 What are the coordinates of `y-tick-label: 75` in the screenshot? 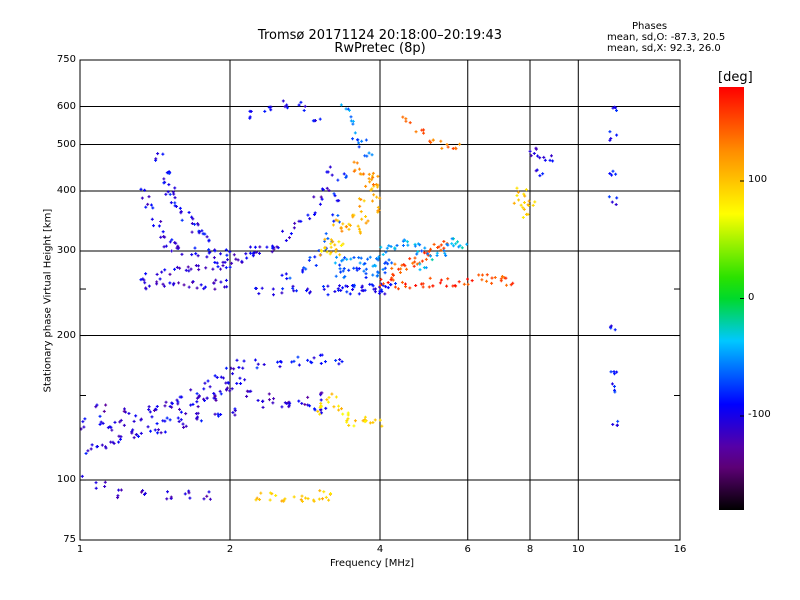 It's located at (69, 539).